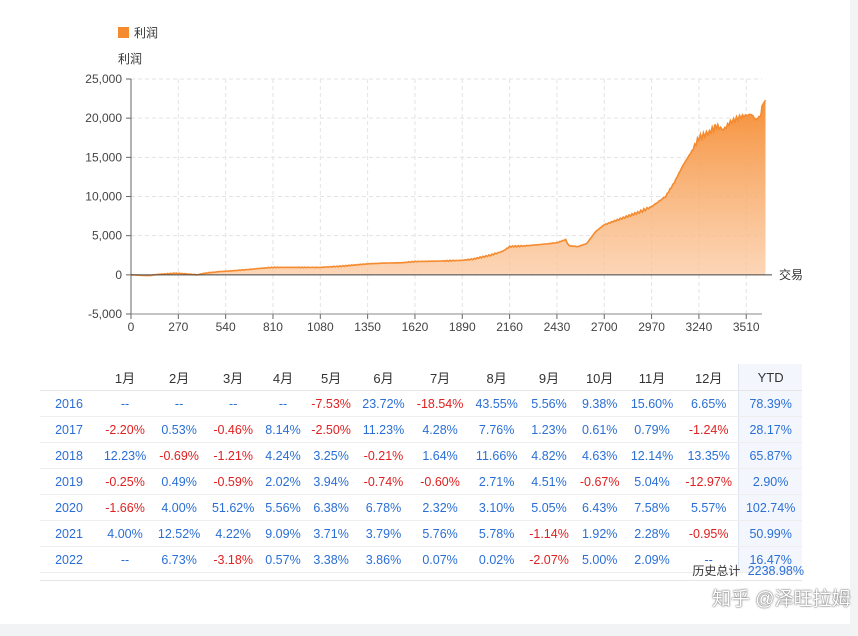 This screenshot has height=636, width=858. Describe the element at coordinates (549, 377) in the screenshot. I see `header-month: 9月` at that location.